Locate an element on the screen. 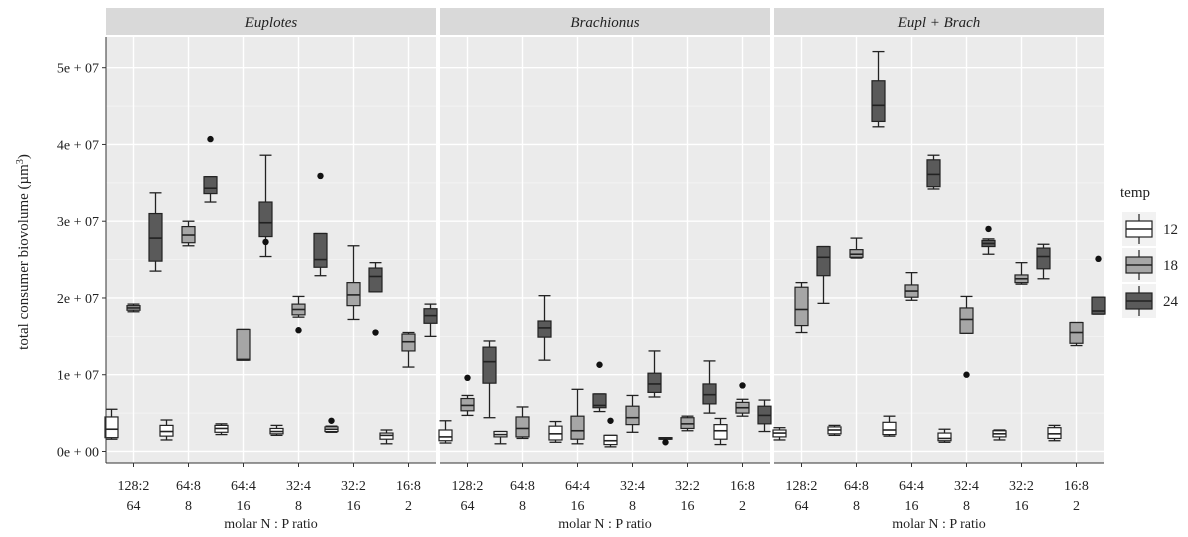 The image size is (1188, 537). legend-key-18: 18 is located at coordinates (1150, 265).